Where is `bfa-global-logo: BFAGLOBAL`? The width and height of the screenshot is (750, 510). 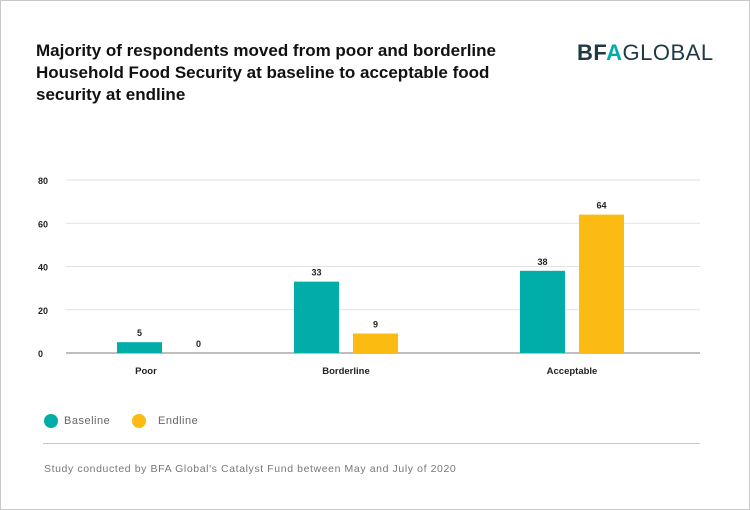
bfa-global-logo: BFAGLOBAL is located at coordinates (645, 52).